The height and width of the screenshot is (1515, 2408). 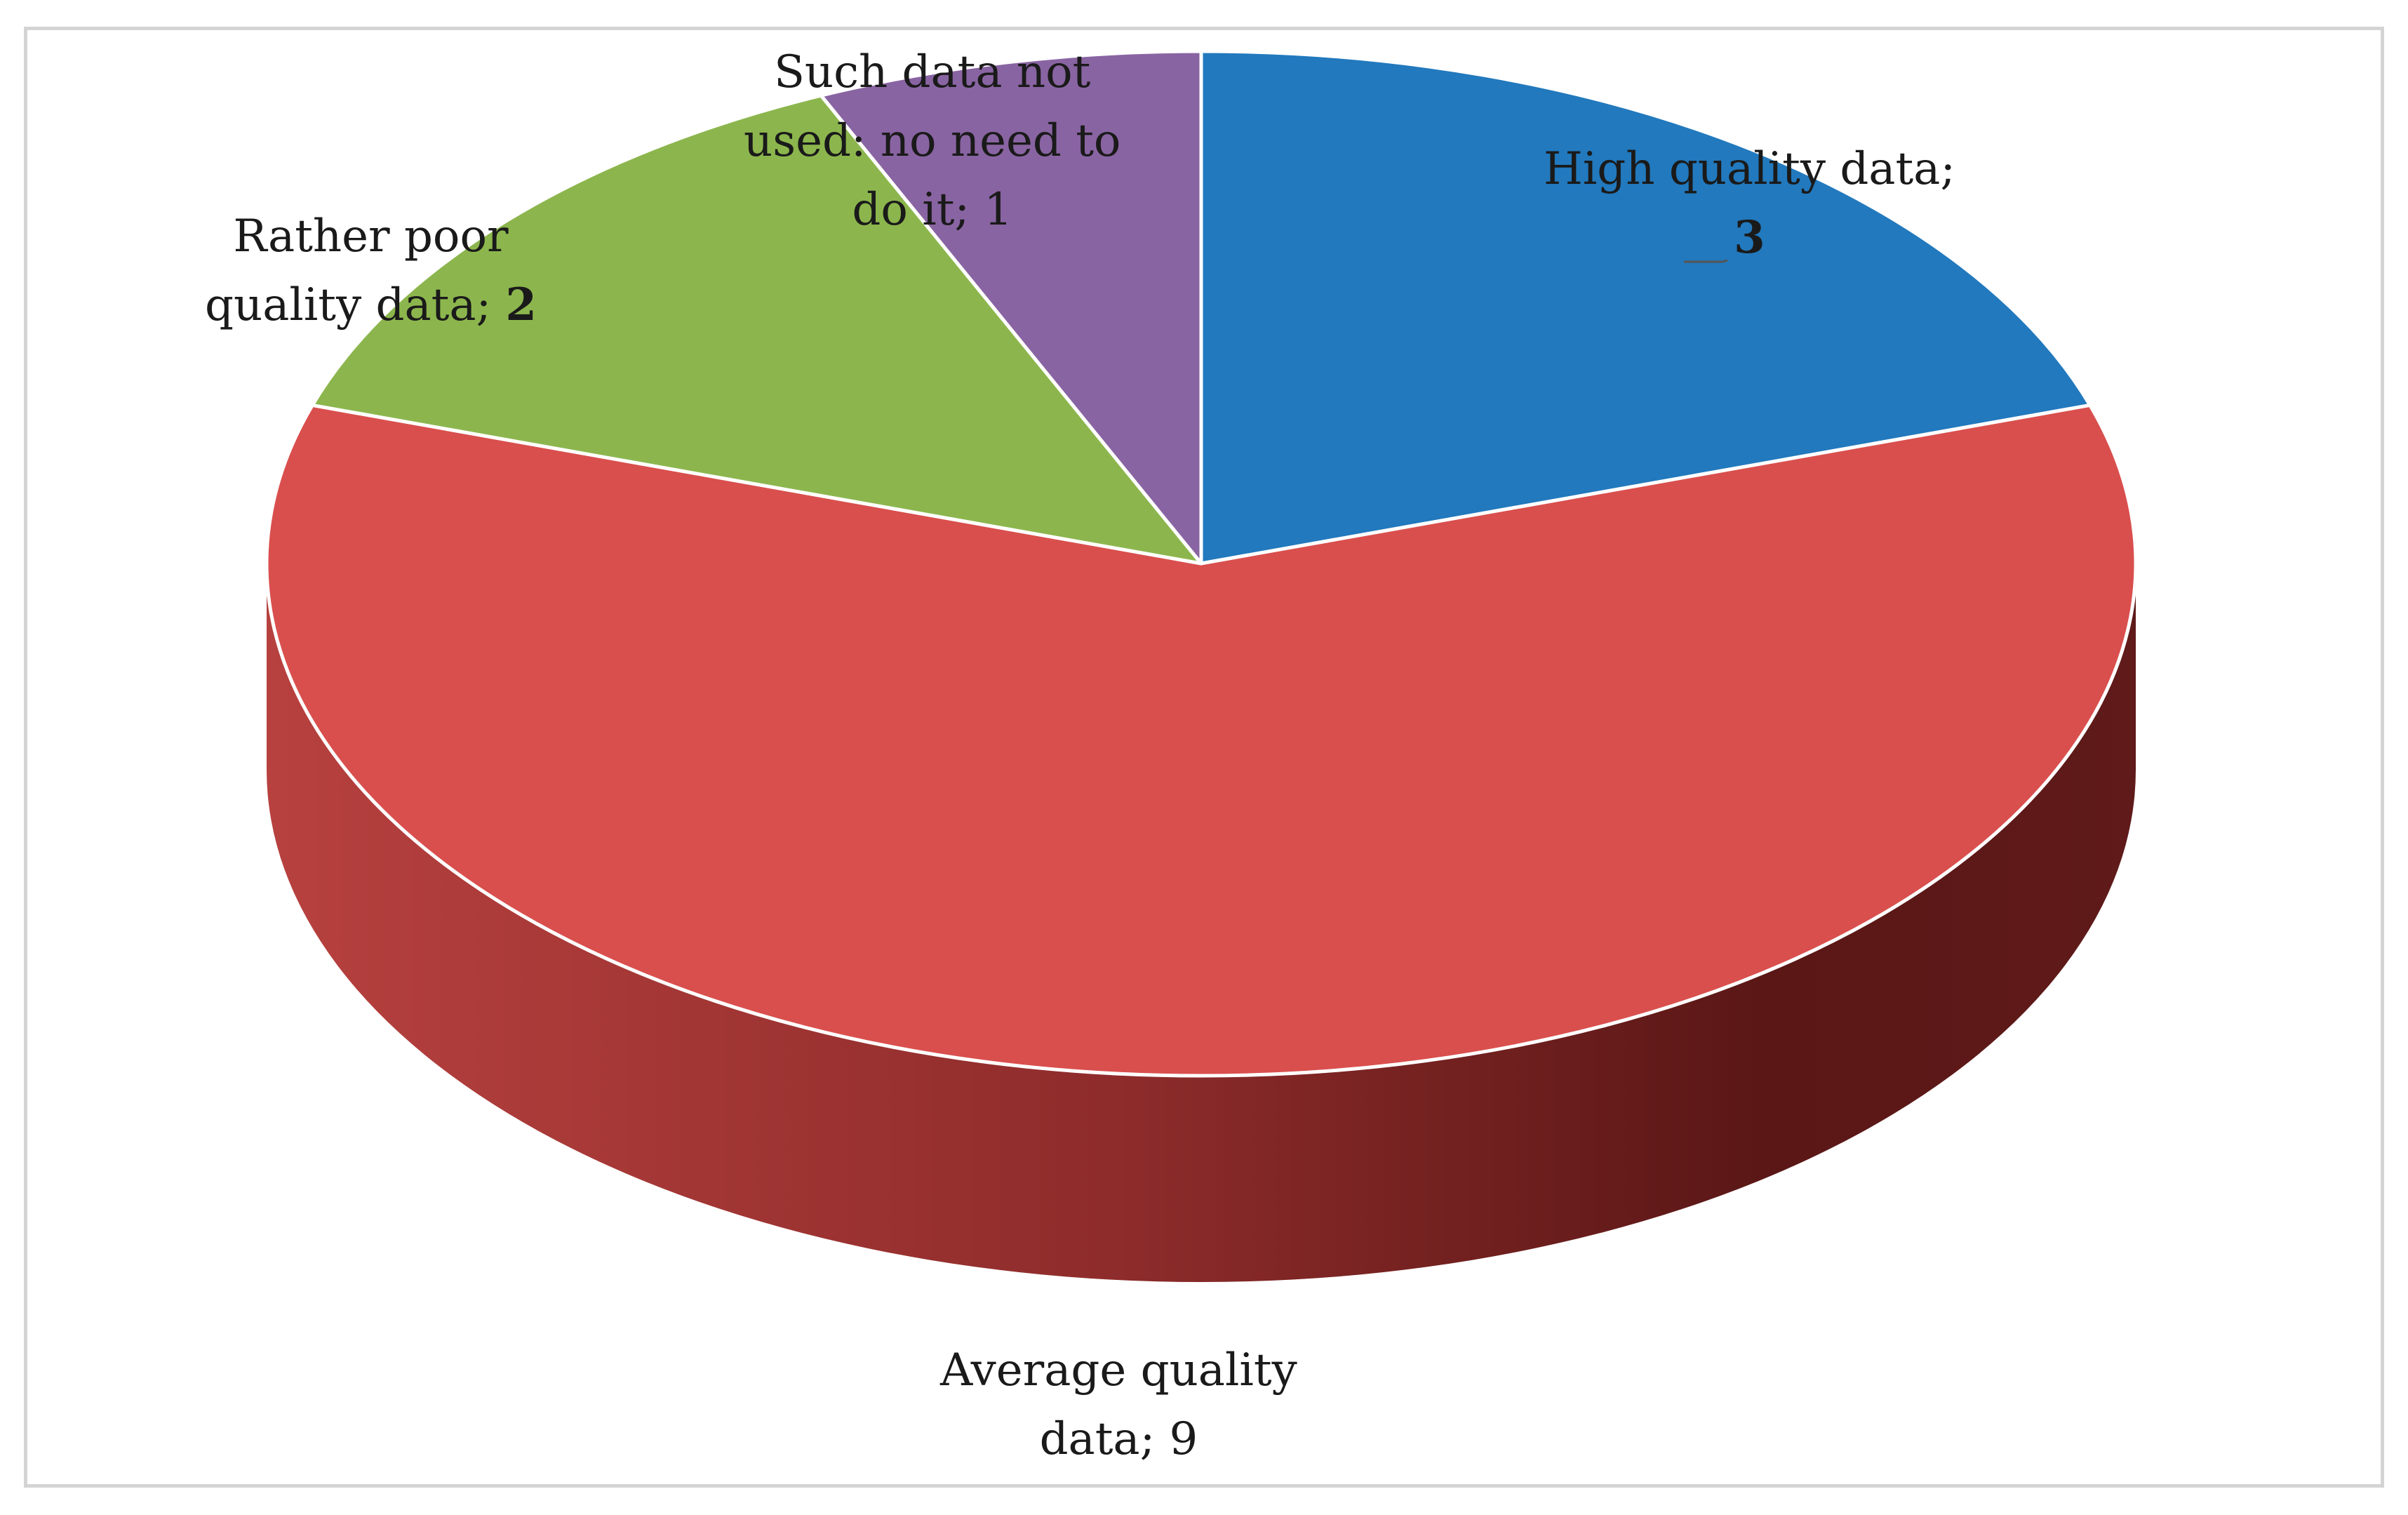 What do you see at coordinates (1749, 169) in the screenshot?
I see `slice-label-line: High quality data;` at bounding box center [1749, 169].